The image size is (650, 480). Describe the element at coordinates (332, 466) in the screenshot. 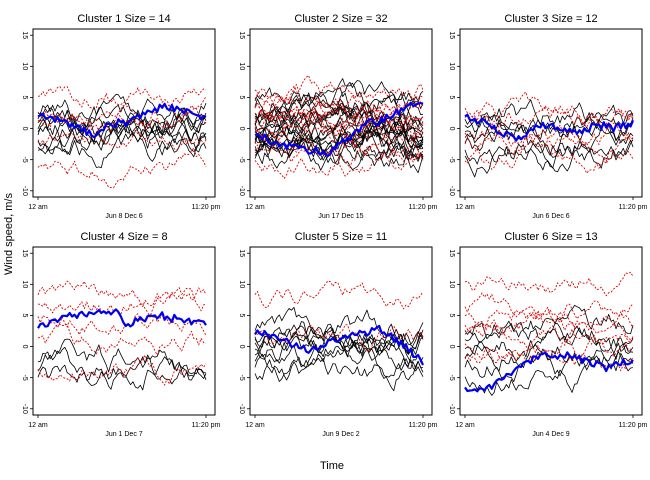

I see `x-axis-label: Time` at that location.